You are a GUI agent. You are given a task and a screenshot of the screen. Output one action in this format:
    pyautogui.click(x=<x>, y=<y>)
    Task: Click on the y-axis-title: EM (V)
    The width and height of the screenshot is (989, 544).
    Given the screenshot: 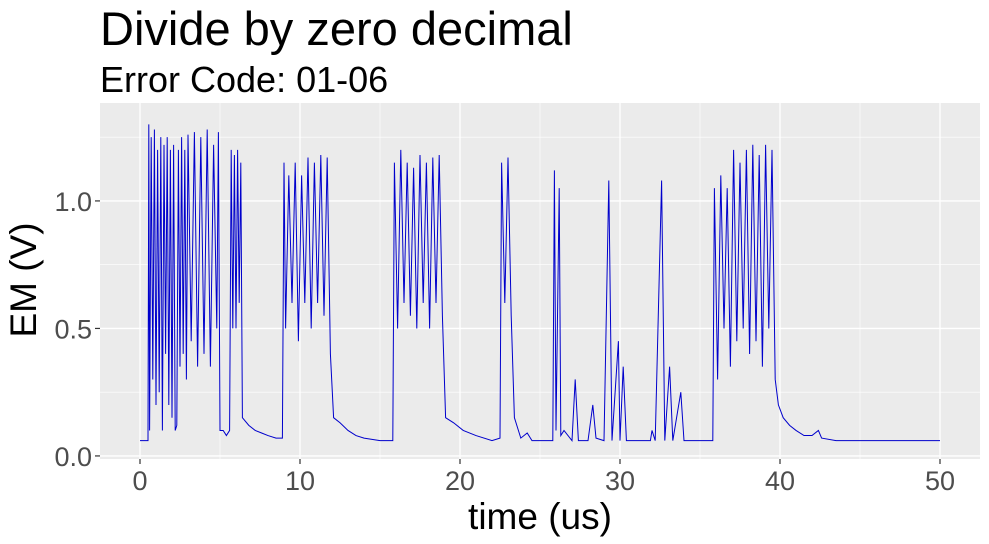 What is the action you would take?
    pyautogui.click(x=23, y=279)
    